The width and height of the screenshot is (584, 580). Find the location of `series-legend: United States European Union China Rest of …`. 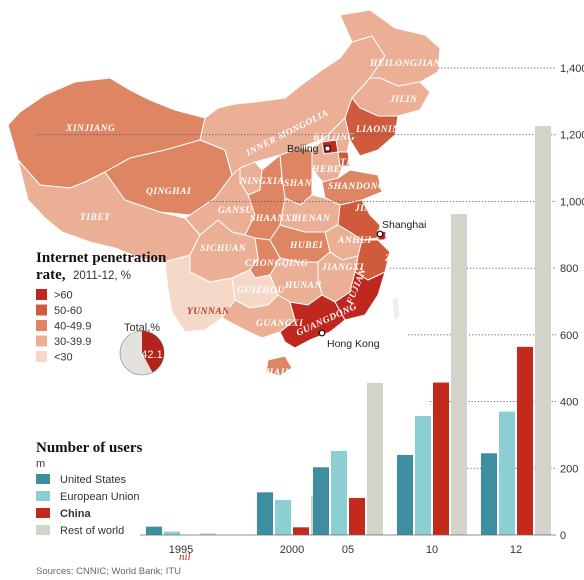

series-legend: United States European Union China Rest of … is located at coordinates (88, 505).